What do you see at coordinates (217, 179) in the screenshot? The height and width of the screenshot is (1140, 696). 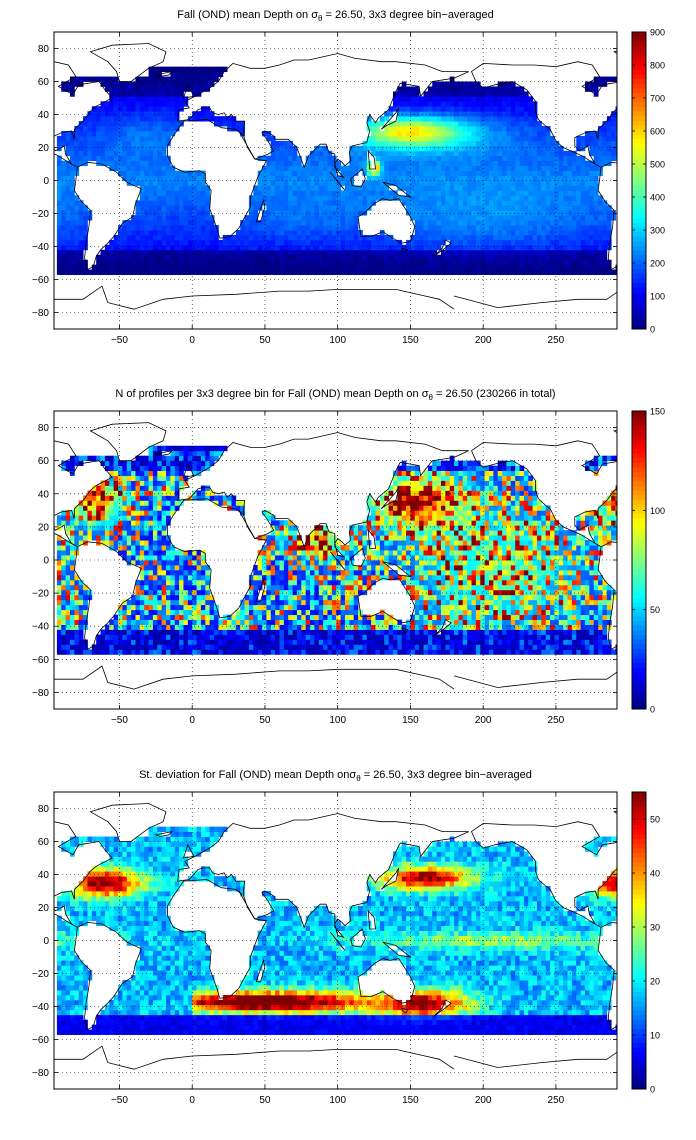 I see `coastline` at bounding box center [217, 179].